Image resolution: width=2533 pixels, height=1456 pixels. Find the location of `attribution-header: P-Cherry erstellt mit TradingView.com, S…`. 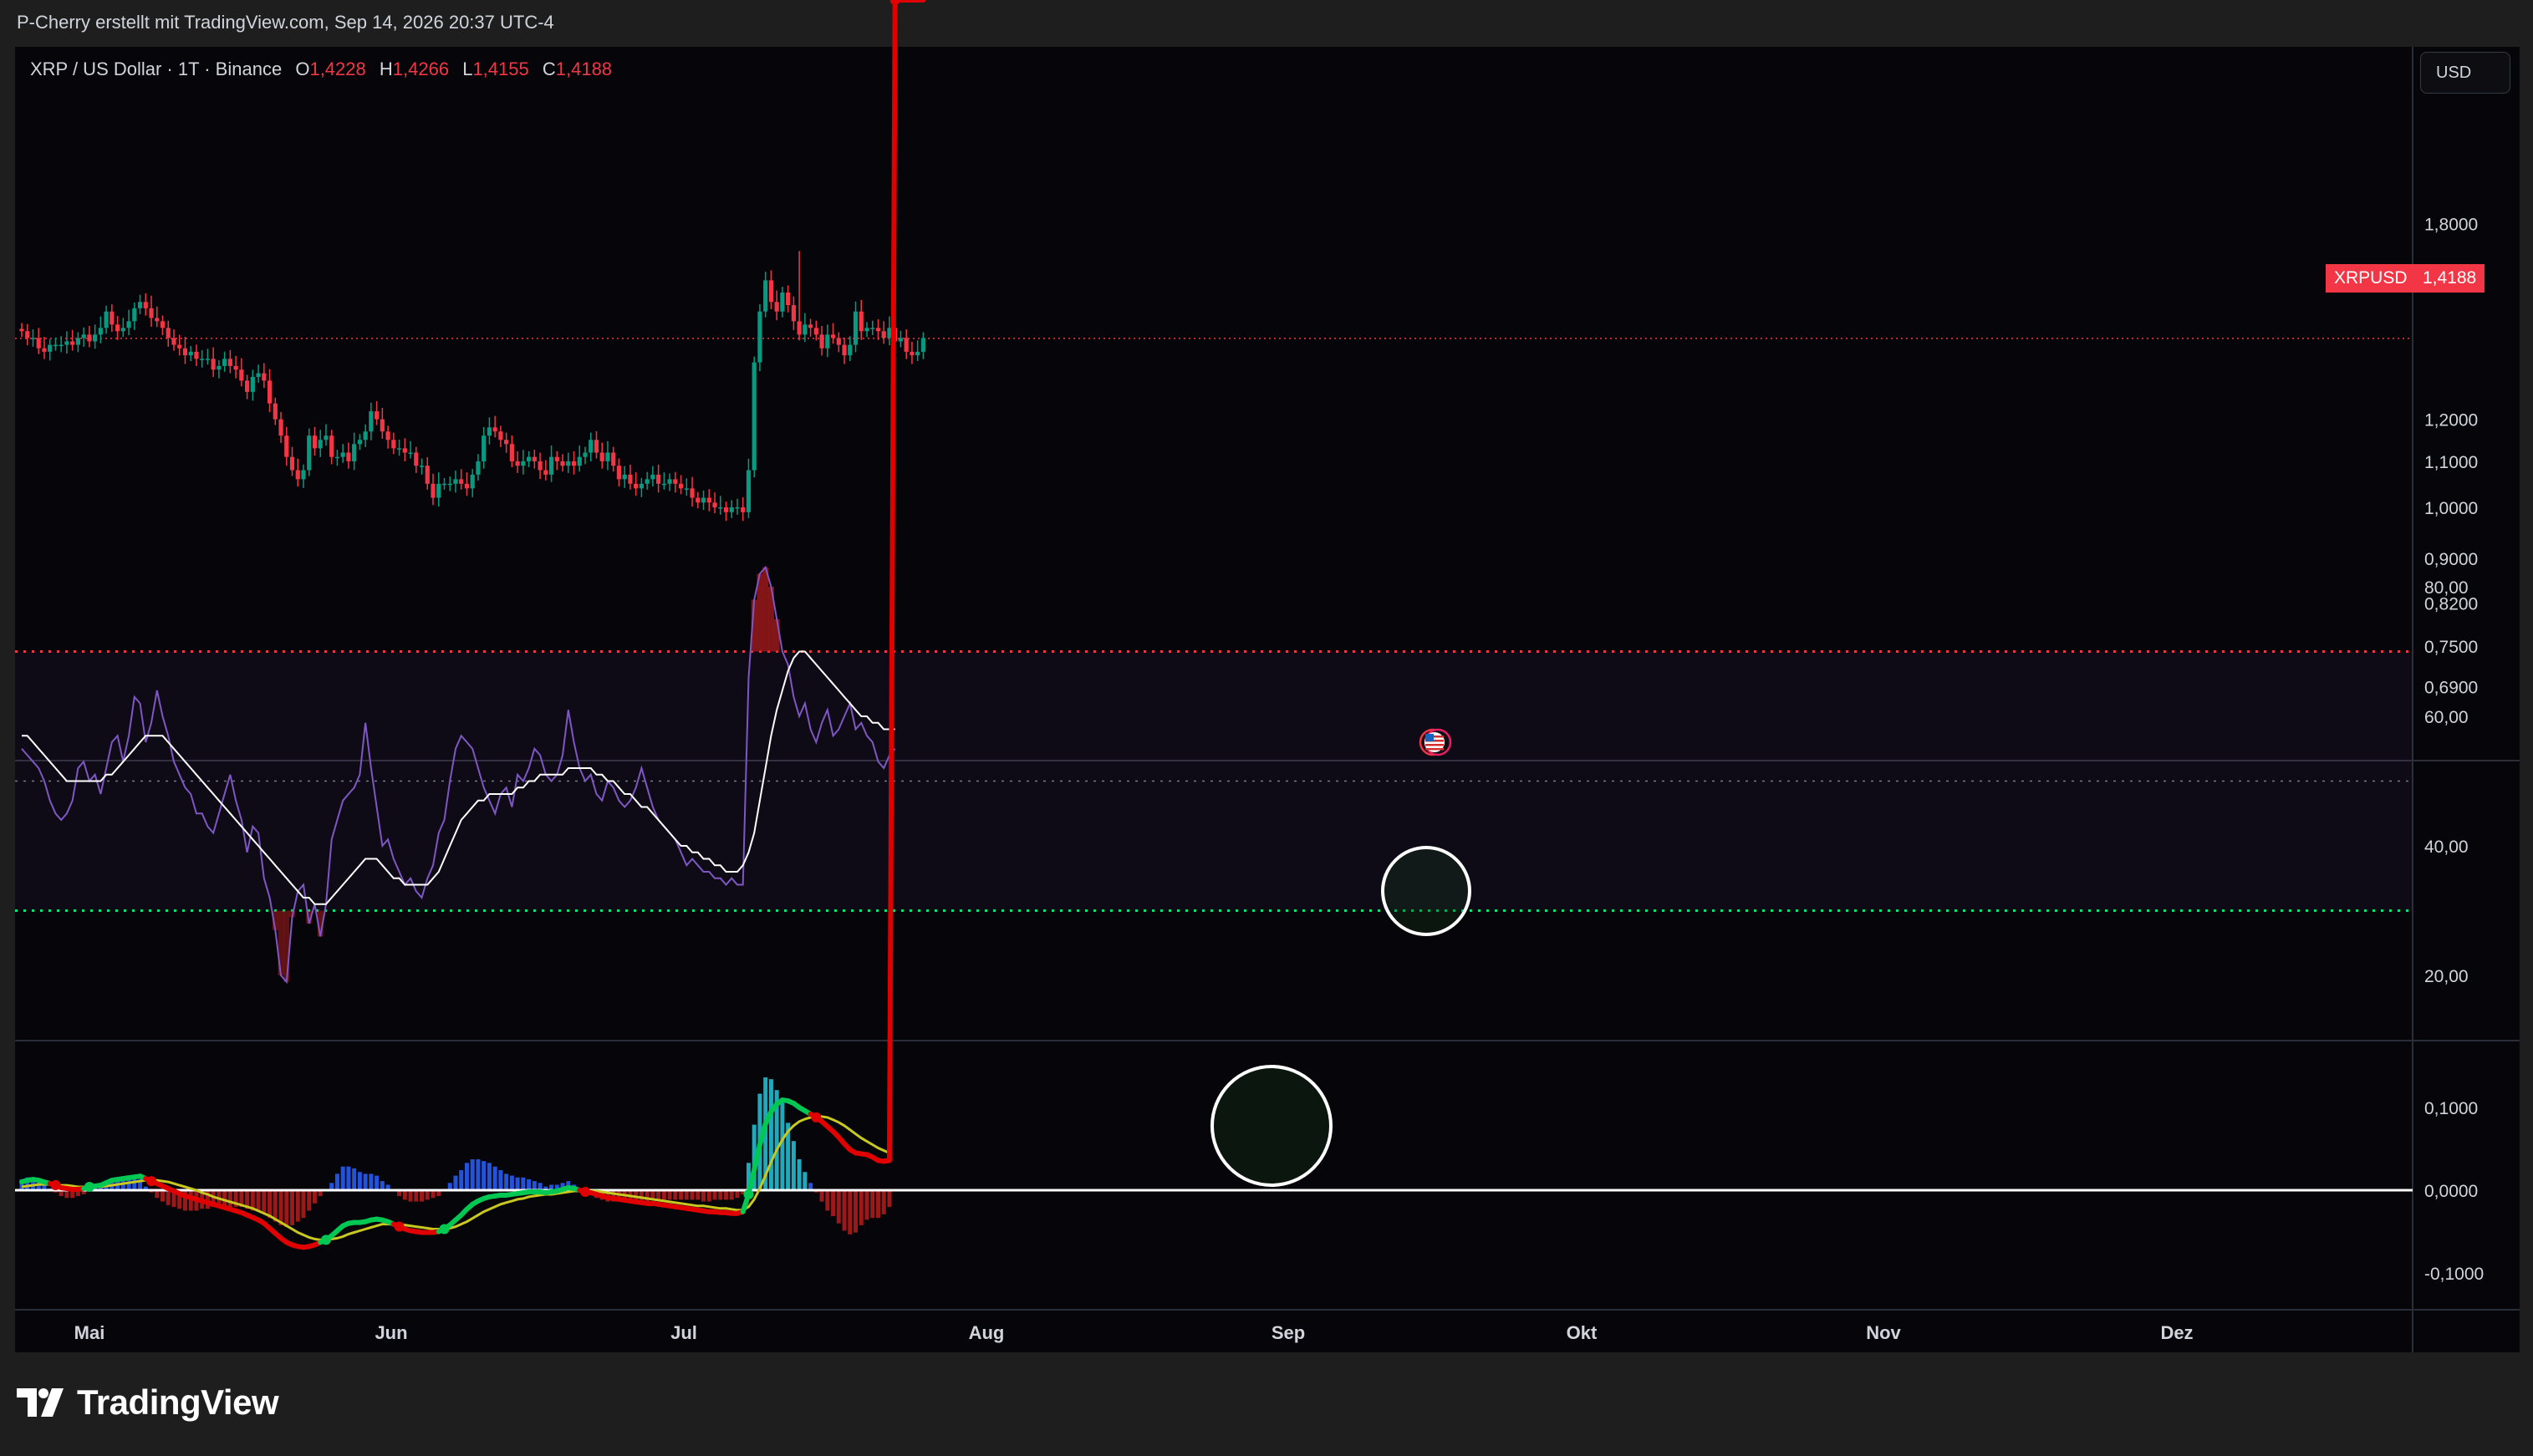

attribution-header: P-Cherry erstellt mit TradingView.com, S… is located at coordinates (285, 22).